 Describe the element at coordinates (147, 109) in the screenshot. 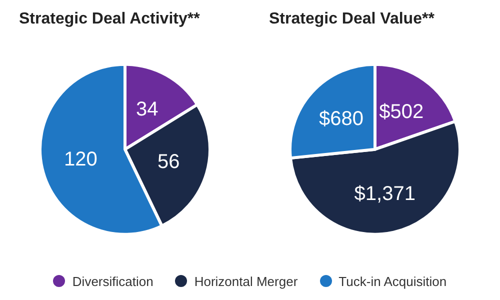

I see `data-label: 34` at that location.